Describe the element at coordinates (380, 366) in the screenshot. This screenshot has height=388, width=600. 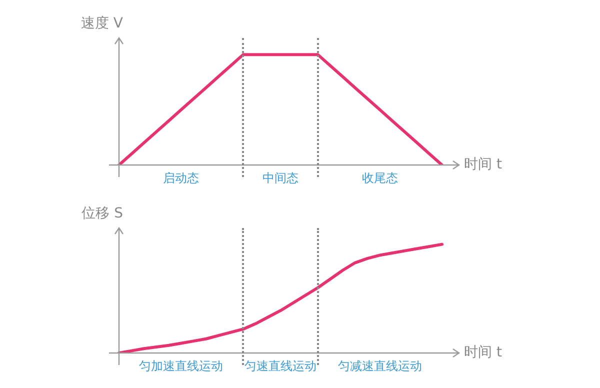
I see `text: 匀减速直线运动` at that location.